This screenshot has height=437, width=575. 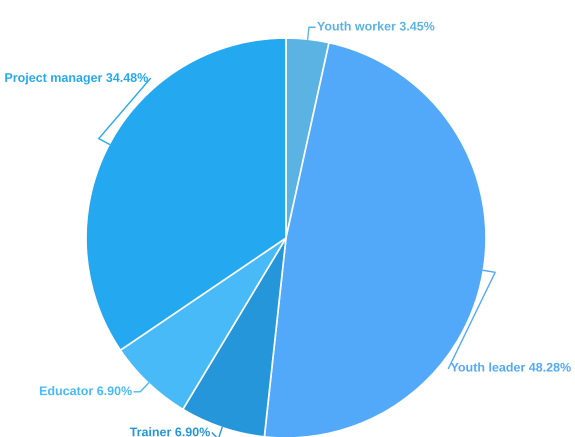 What do you see at coordinates (86, 391) in the screenshot?
I see `slice-label: Educator 6.90%` at bounding box center [86, 391].